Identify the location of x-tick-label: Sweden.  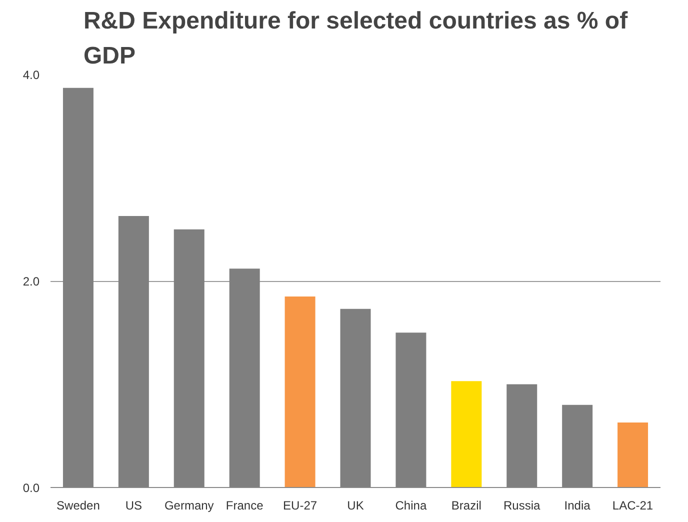
(78, 505).